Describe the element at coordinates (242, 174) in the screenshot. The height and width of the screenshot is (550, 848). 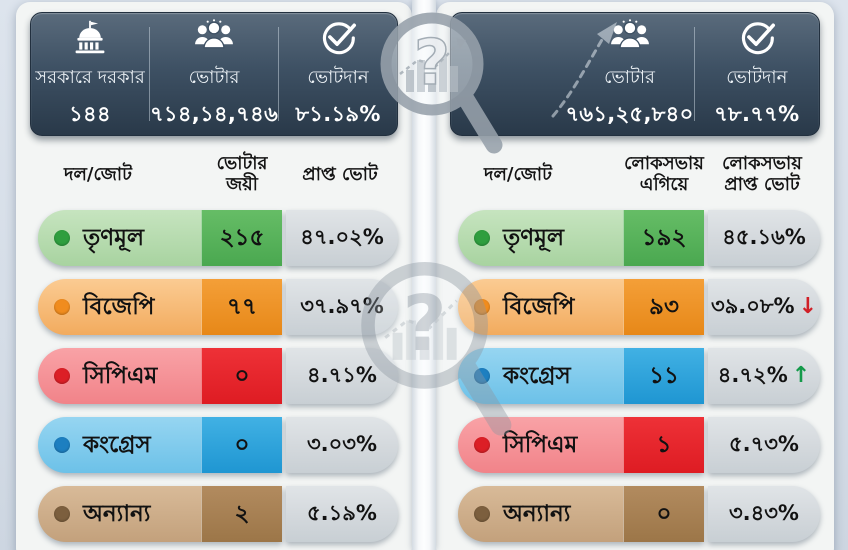
I see `column-seats-won: ভোটার জয়ী` at that location.